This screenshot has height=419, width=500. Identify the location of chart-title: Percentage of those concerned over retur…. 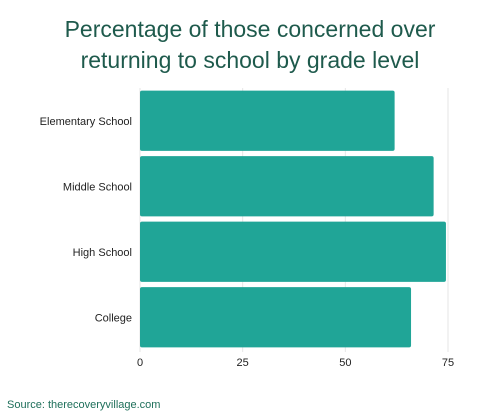
(250, 45).